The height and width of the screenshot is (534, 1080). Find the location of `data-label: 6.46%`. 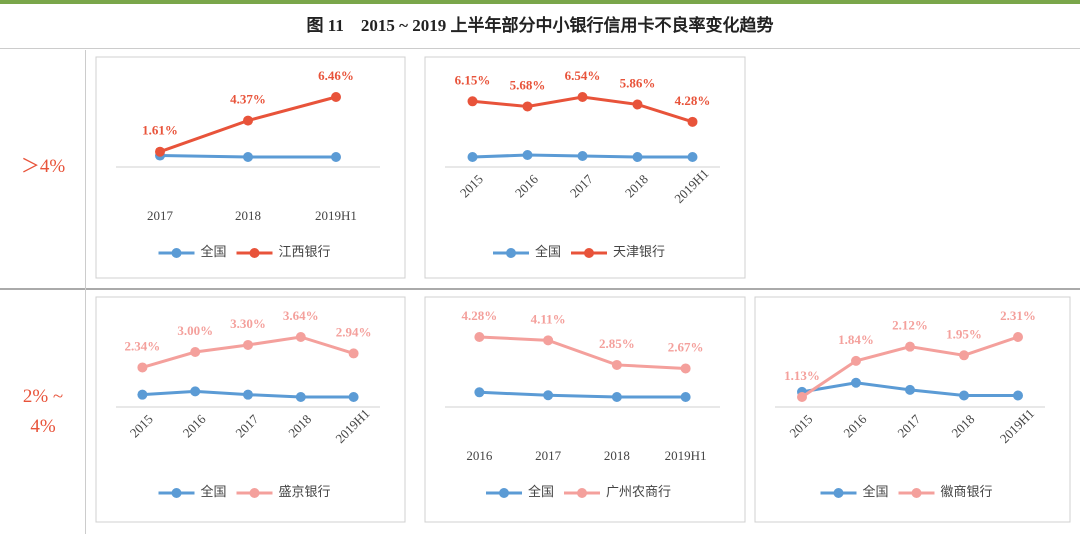

data-label: 6.46% is located at coordinates (336, 75).